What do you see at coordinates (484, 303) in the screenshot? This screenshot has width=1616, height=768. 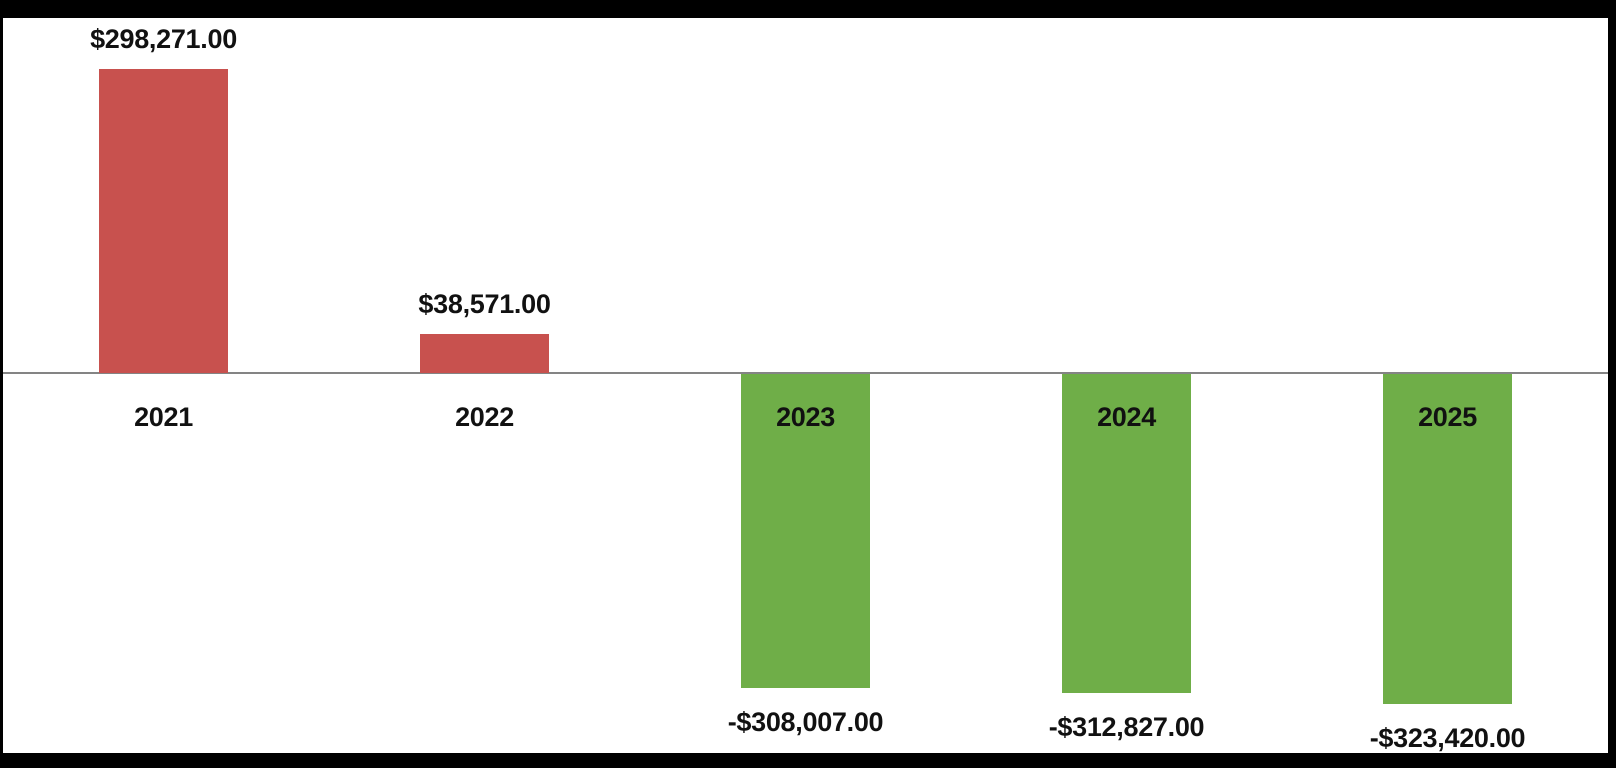 I see `value-label-2022: $38,571.00` at bounding box center [484, 303].